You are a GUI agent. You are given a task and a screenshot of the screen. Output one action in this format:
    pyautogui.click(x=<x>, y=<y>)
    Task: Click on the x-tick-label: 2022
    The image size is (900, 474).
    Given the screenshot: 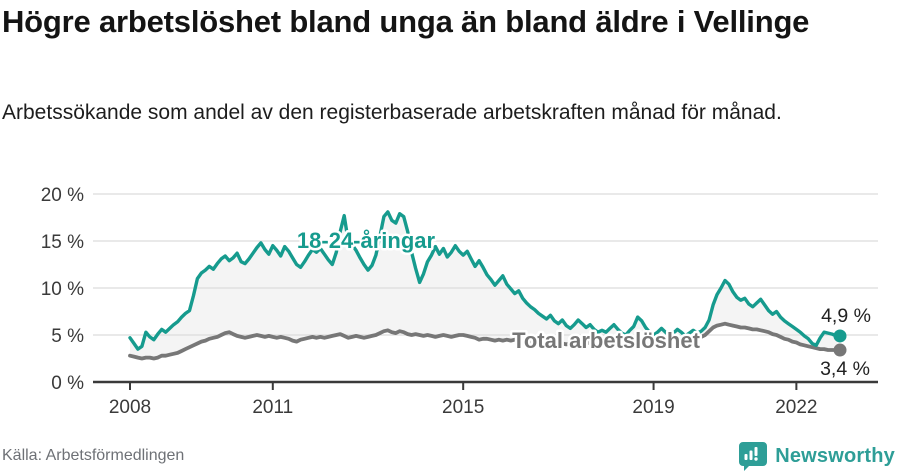 What is the action you would take?
    pyautogui.click(x=796, y=407)
    